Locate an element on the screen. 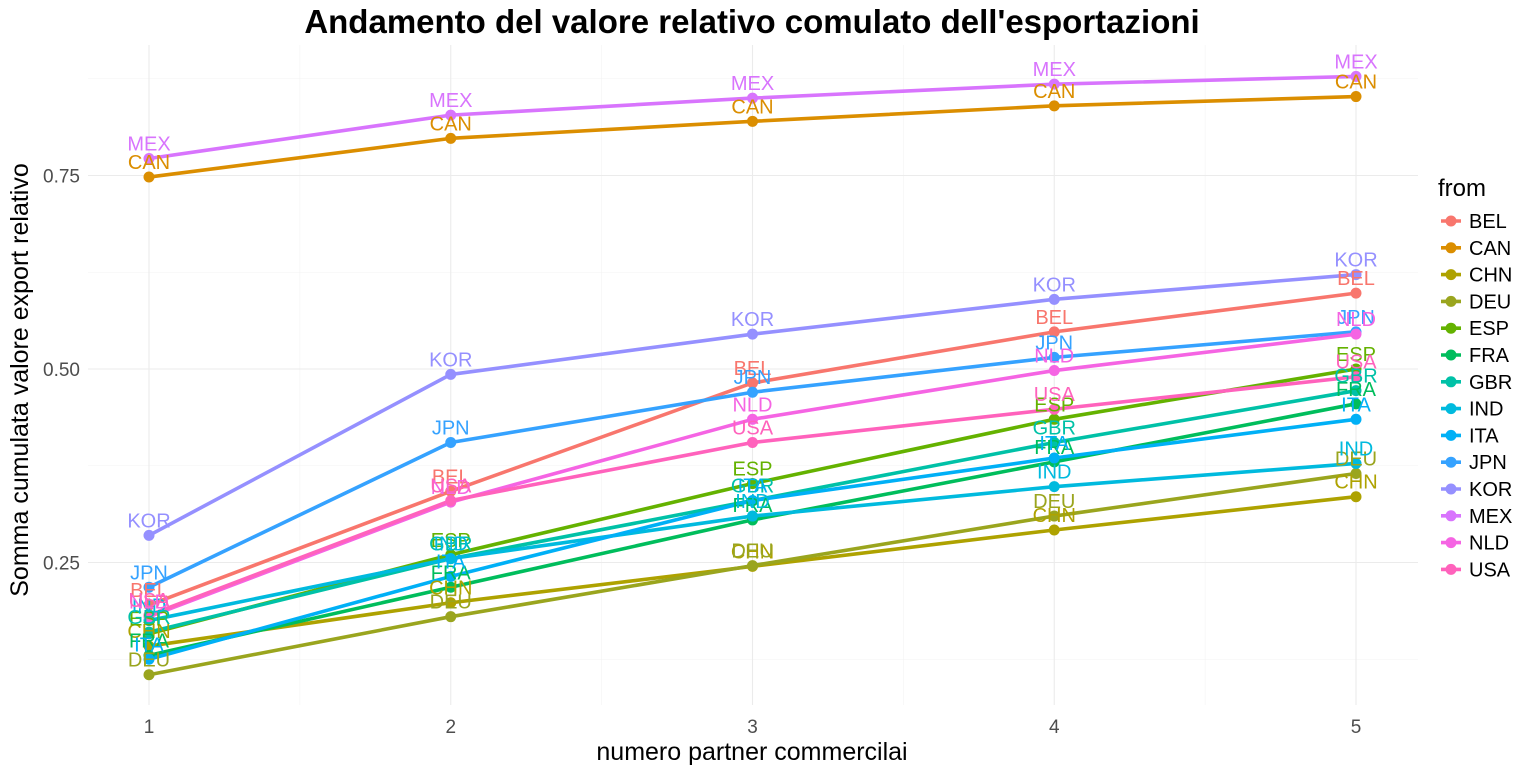 The height and width of the screenshot is (773, 1536). legend-item-can: CAN is located at coordinates (1476, 249).